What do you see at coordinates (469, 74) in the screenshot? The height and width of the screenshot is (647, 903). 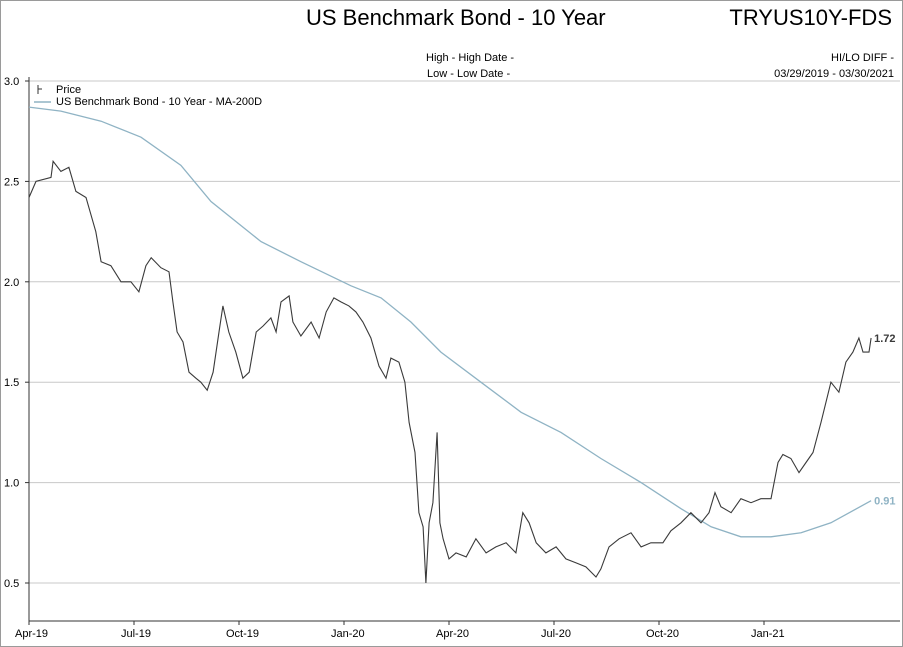 I see `low-label: Low - Low Date -` at bounding box center [469, 74].